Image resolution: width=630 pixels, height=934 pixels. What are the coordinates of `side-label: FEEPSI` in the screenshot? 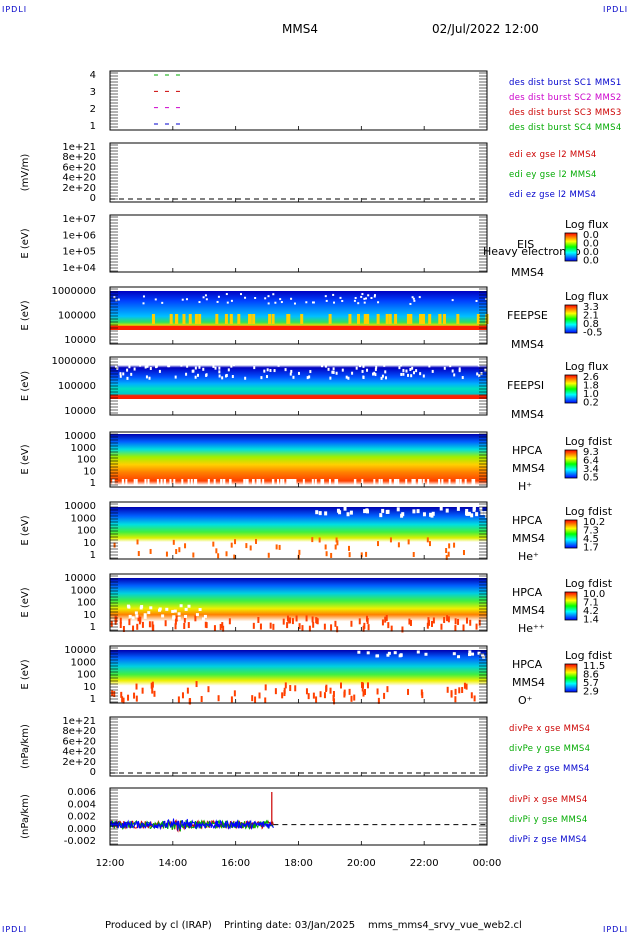 It's located at (525, 385).